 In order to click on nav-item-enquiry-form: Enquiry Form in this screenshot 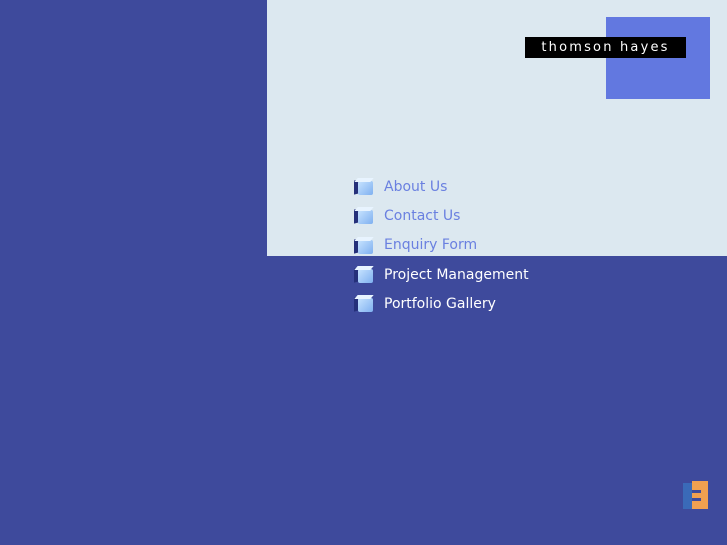, I will do `click(441, 245)`.